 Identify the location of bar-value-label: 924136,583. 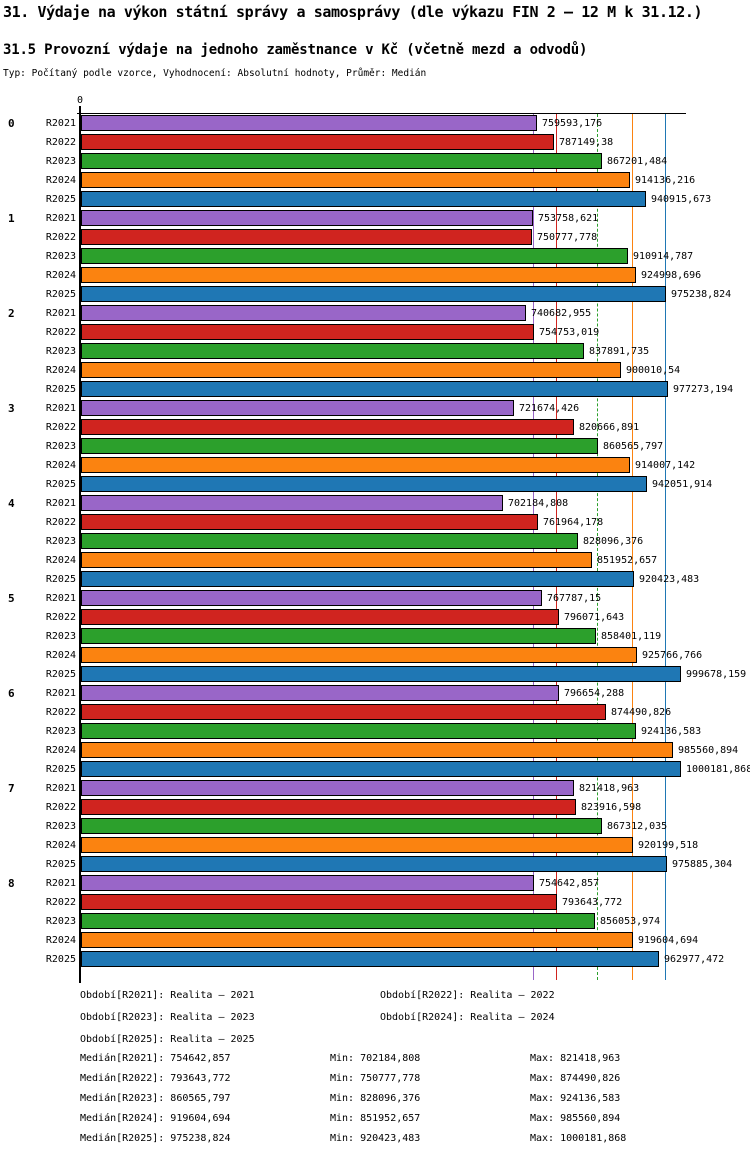
(671, 731).